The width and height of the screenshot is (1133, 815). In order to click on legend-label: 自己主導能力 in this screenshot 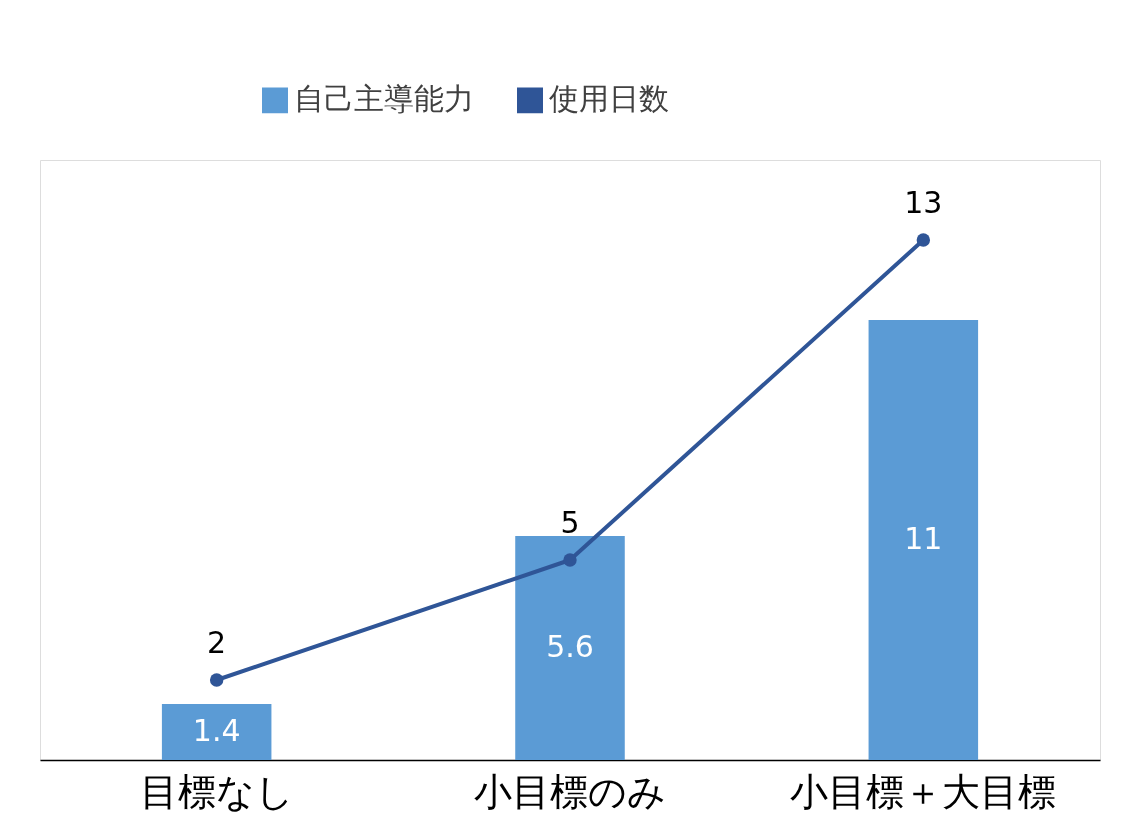, I will do `click(384, 99)`.